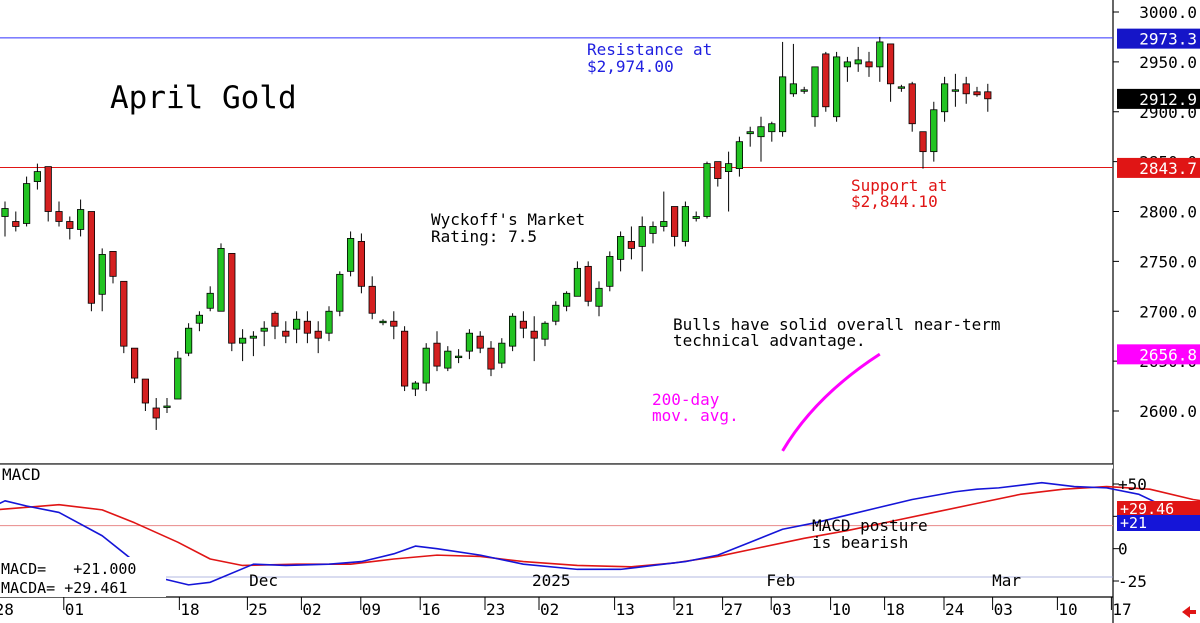 This screenshot has height=623, width=1200. Describe the element at coordinates (430, 609) in the screenshot. I see `x-tick-label: 16` at that location.